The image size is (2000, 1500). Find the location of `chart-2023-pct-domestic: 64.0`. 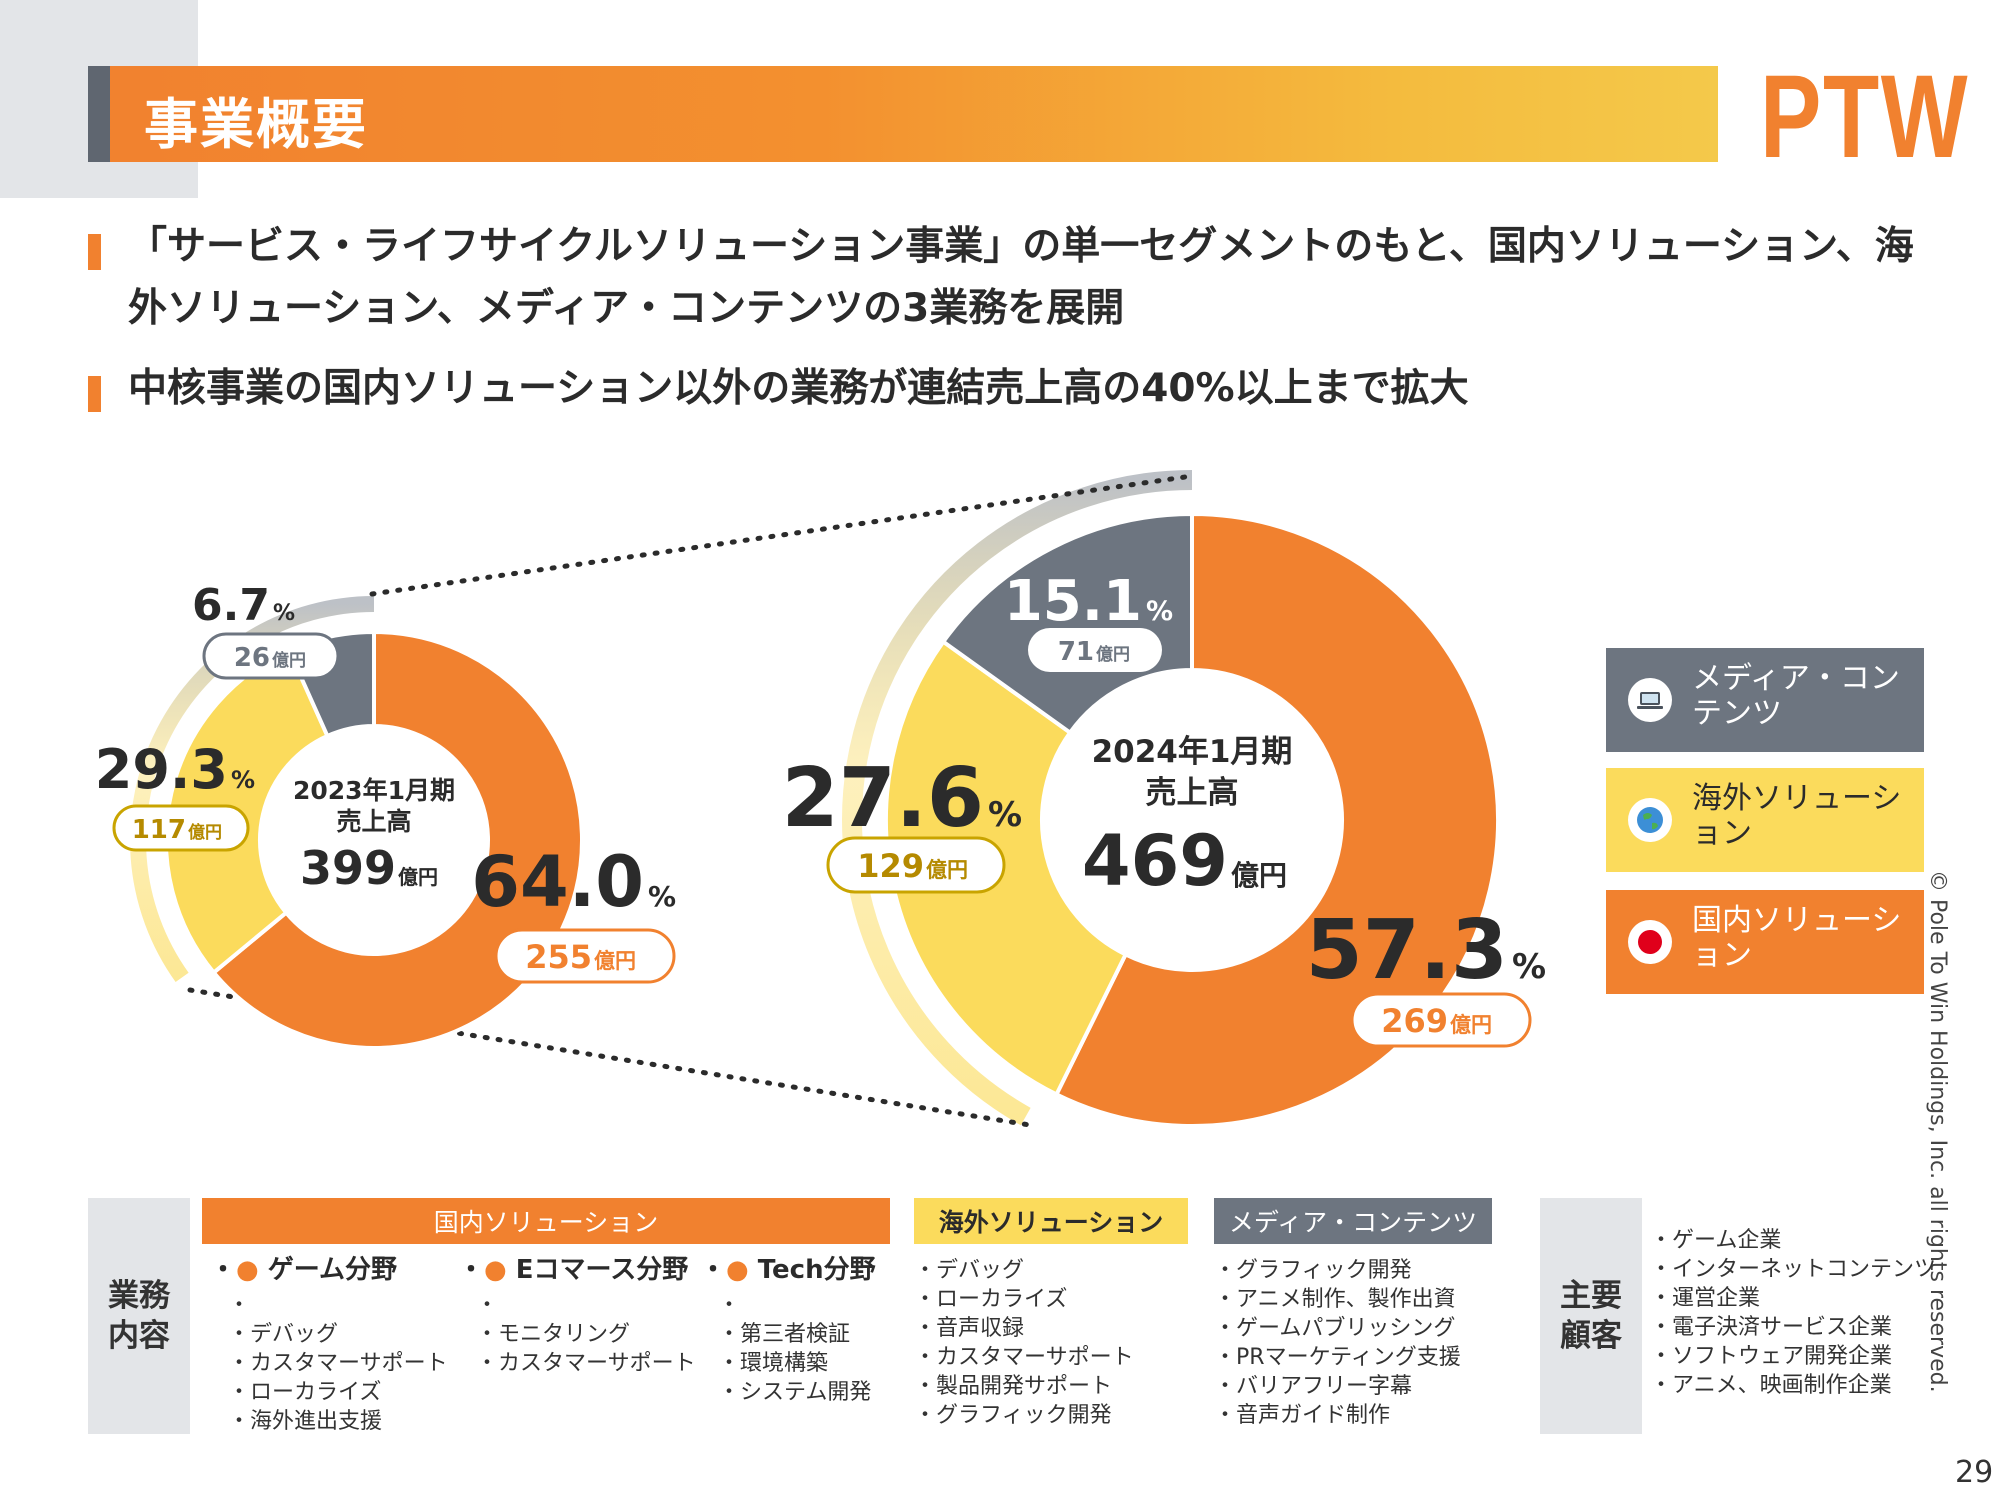

chart-2023-pct-domestic: 64.0 is located at coordinates (557, 882).